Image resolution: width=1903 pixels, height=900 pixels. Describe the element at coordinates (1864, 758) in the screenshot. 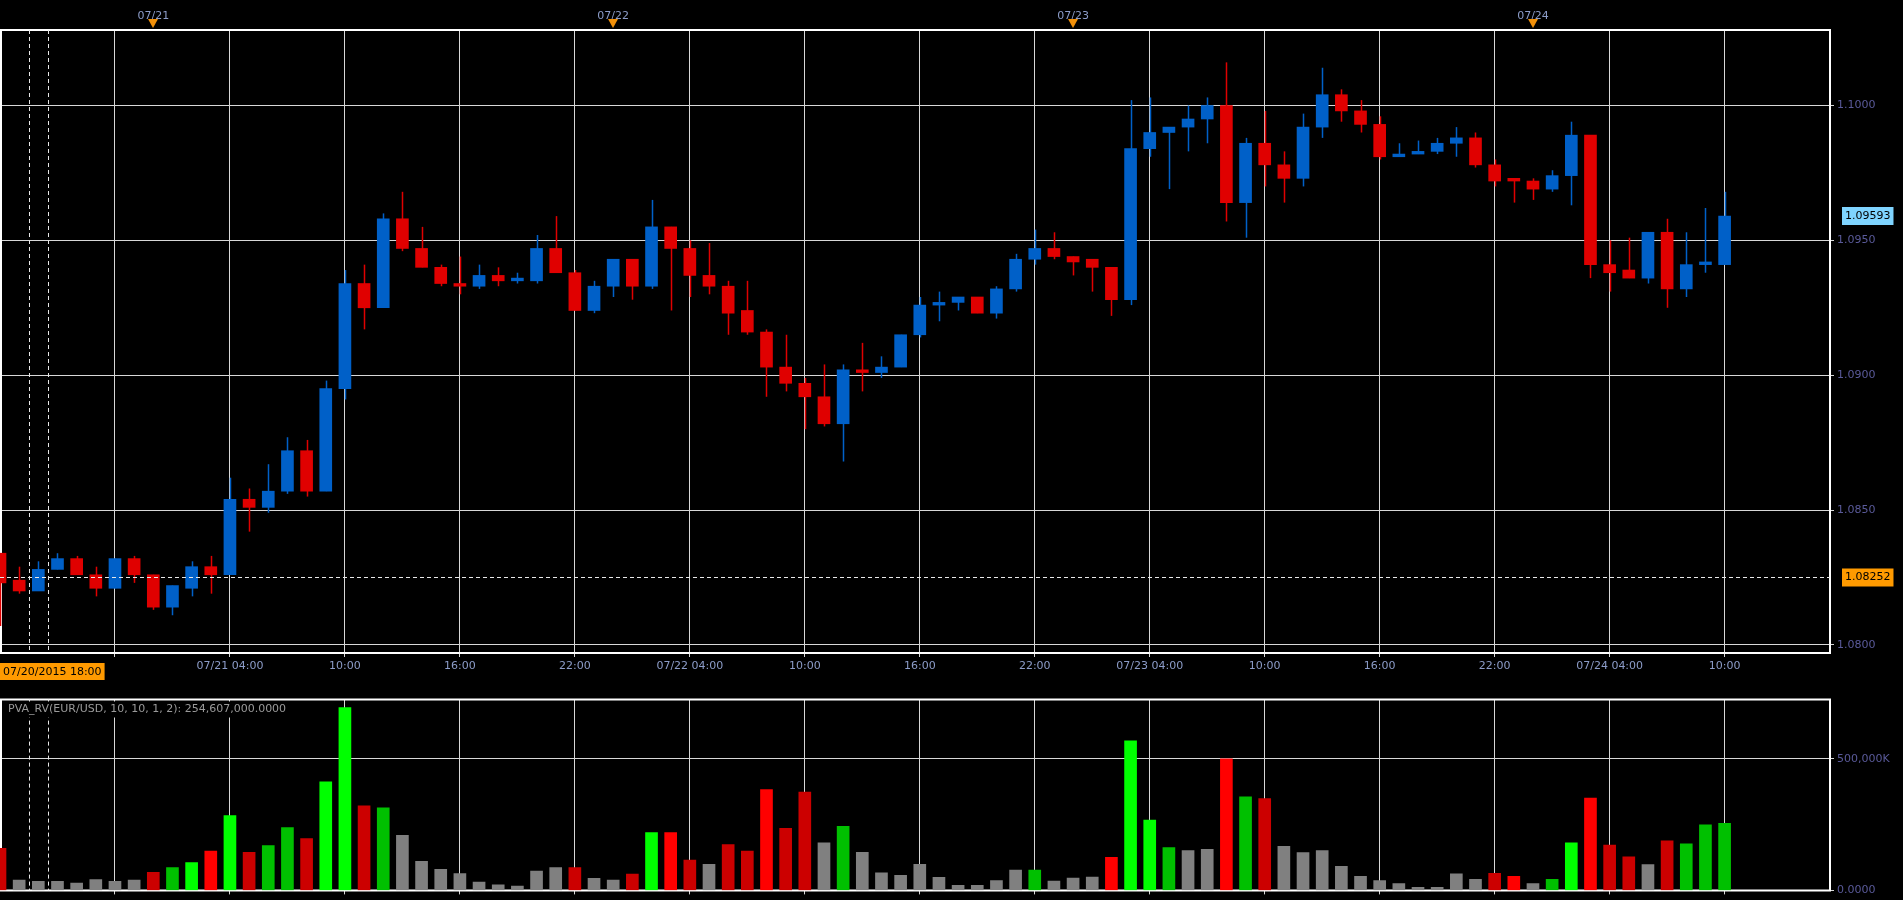

I see `y-tick-label: 500,000K` at that location.